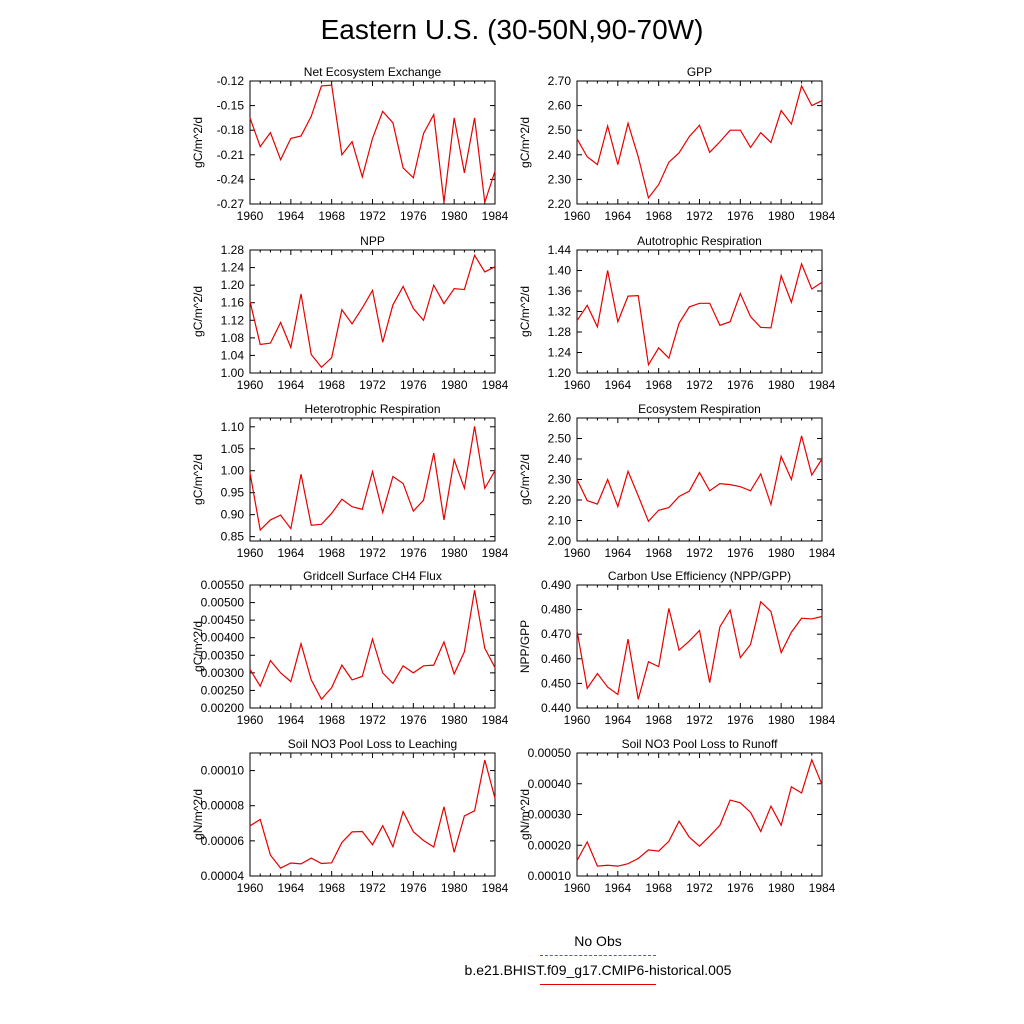 The width and height of the screenshot is (1024, 1024). I want to click on y-tick-label: 1.08, so click(233, 338).